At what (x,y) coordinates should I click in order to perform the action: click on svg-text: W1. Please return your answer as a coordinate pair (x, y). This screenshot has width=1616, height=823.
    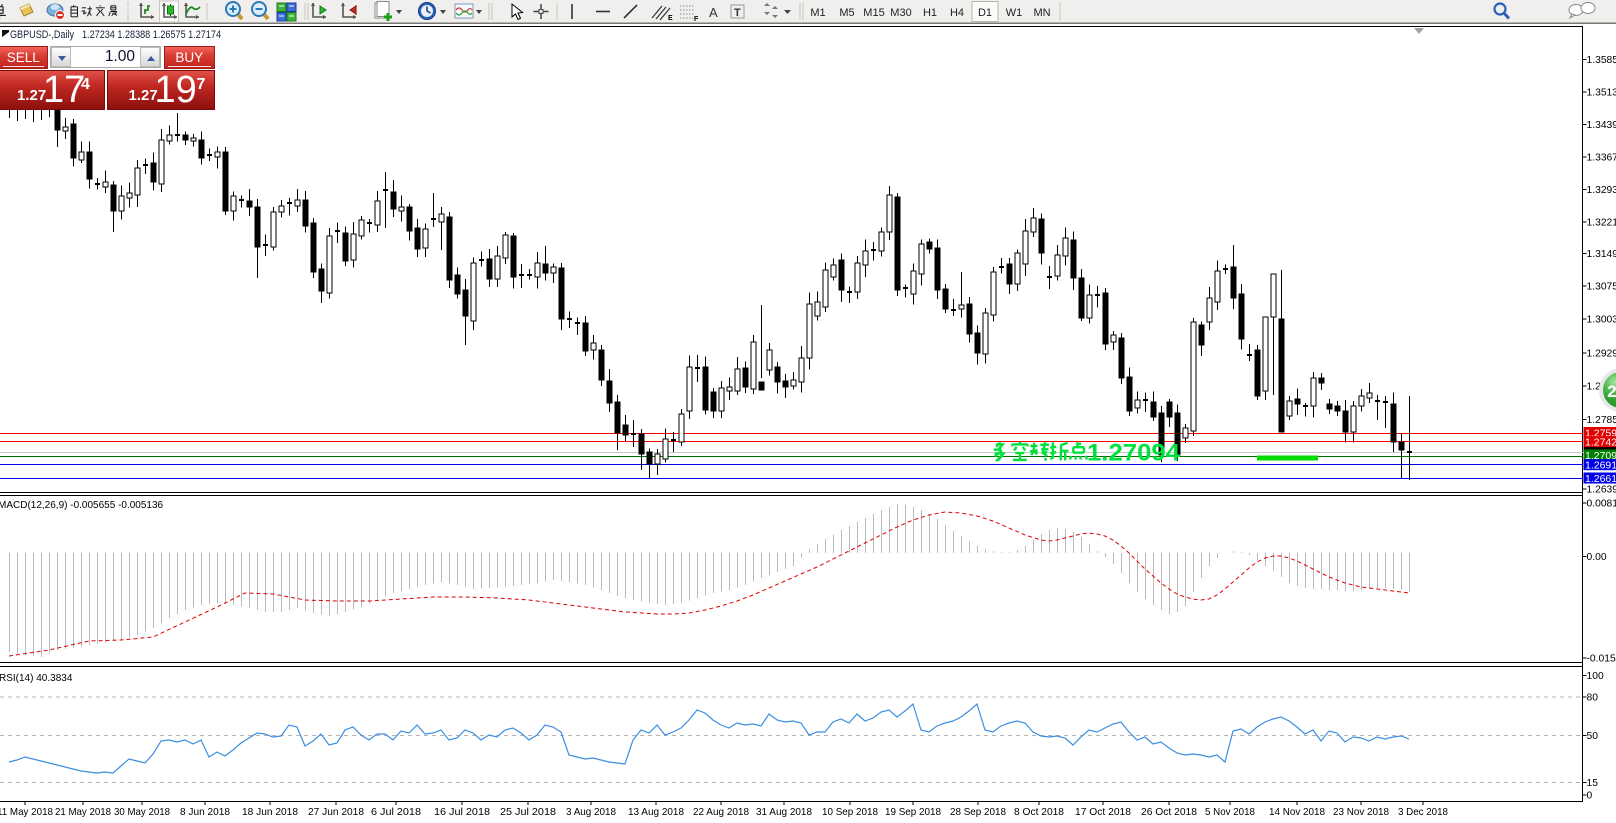
    Looking at the image, I should click on (1014, 13).